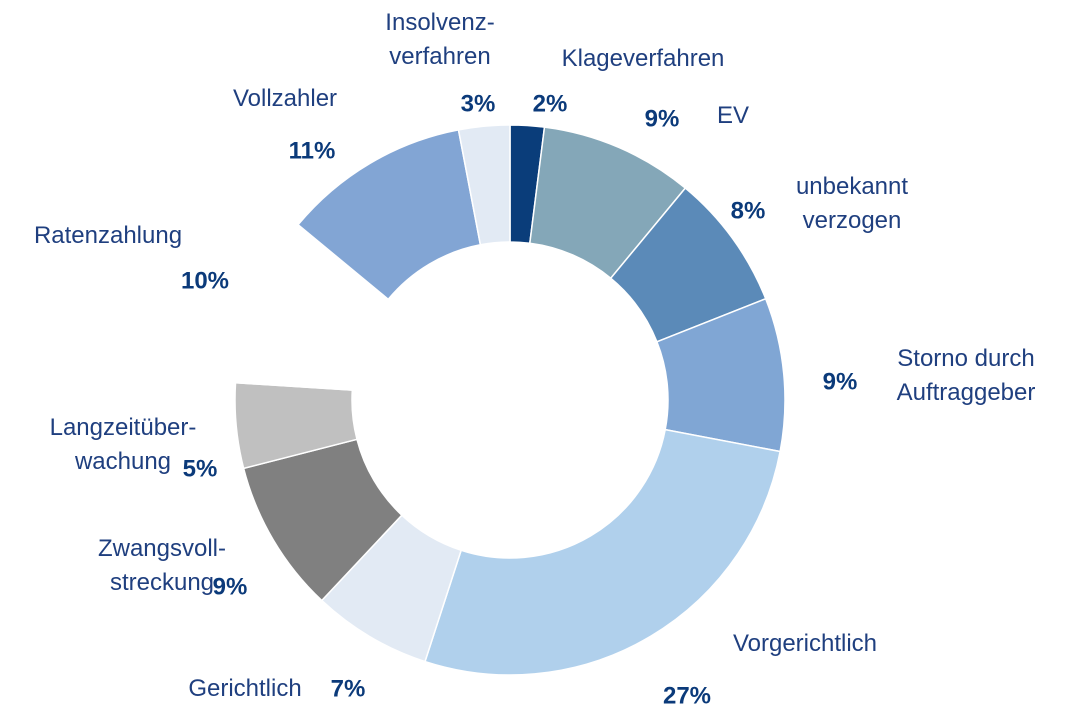 This screenshot has height=717, width=1071. What do you see at coordinates (200, 468) in the screenshot?
I see `value-label: 5%` at bounding box center [200, 468].